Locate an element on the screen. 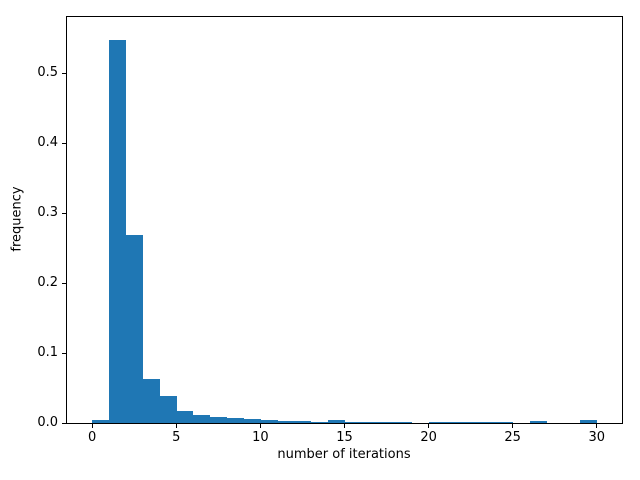 This screenshot has height=480, width=640. x-tick-label: 0 is located at coordinates (92, 437).